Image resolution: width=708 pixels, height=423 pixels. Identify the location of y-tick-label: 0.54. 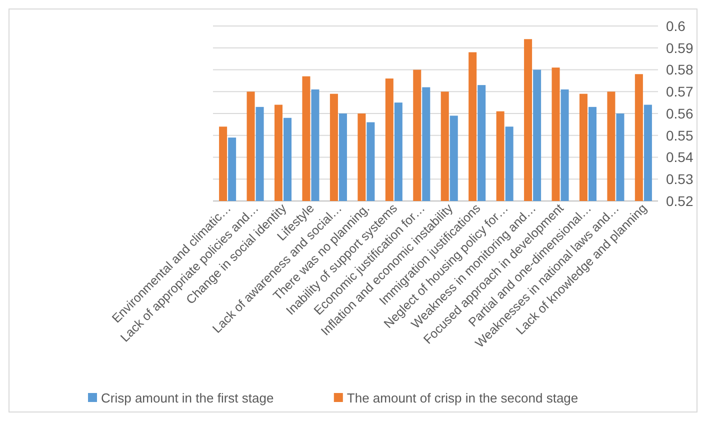
(680, 157).